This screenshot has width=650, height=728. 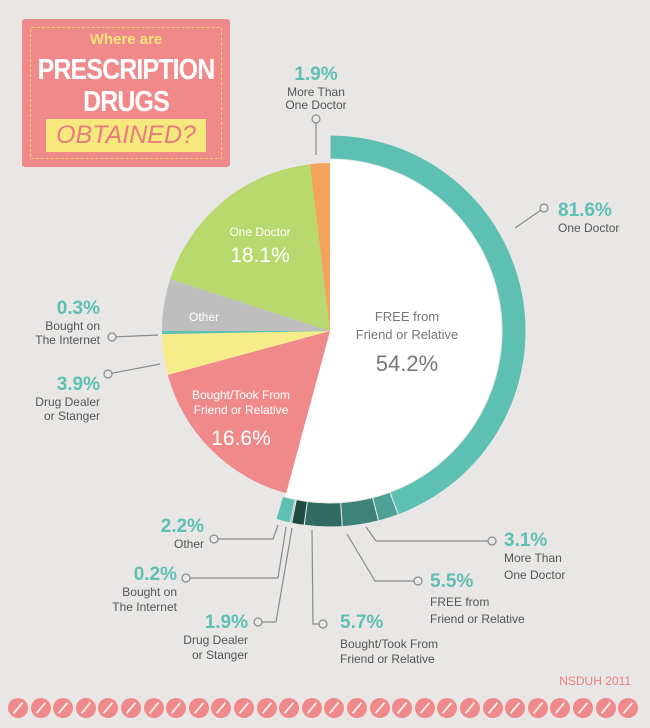 I want to click on slice-one-doctor, so click(x=250, y=247).